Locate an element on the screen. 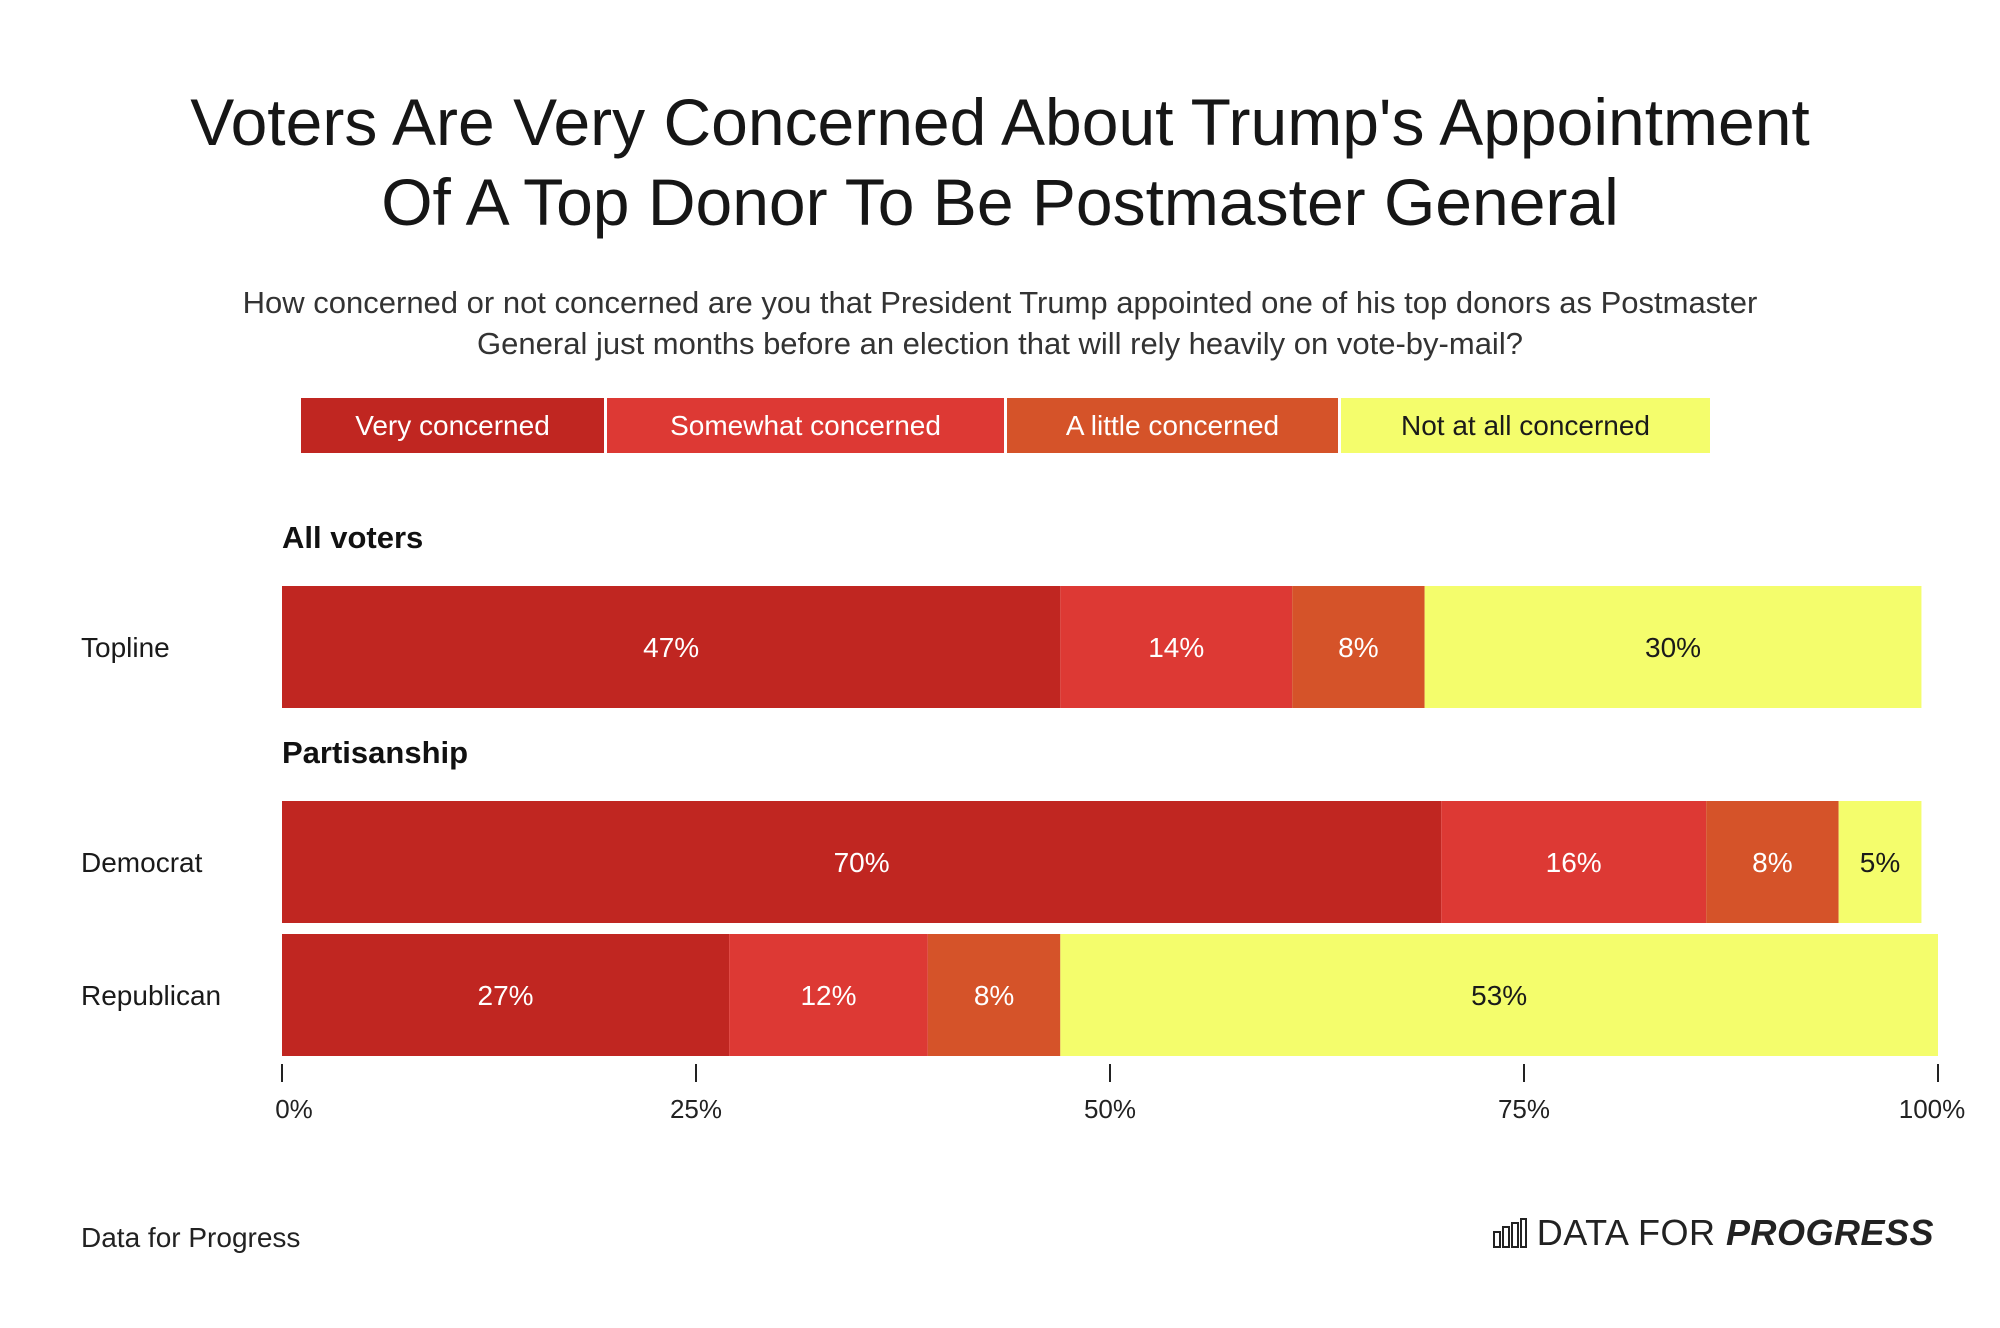 The height and width of the screenshot is (1328, 2000). bar-chart-logo-icon is located at coordinates (1509, 1233).